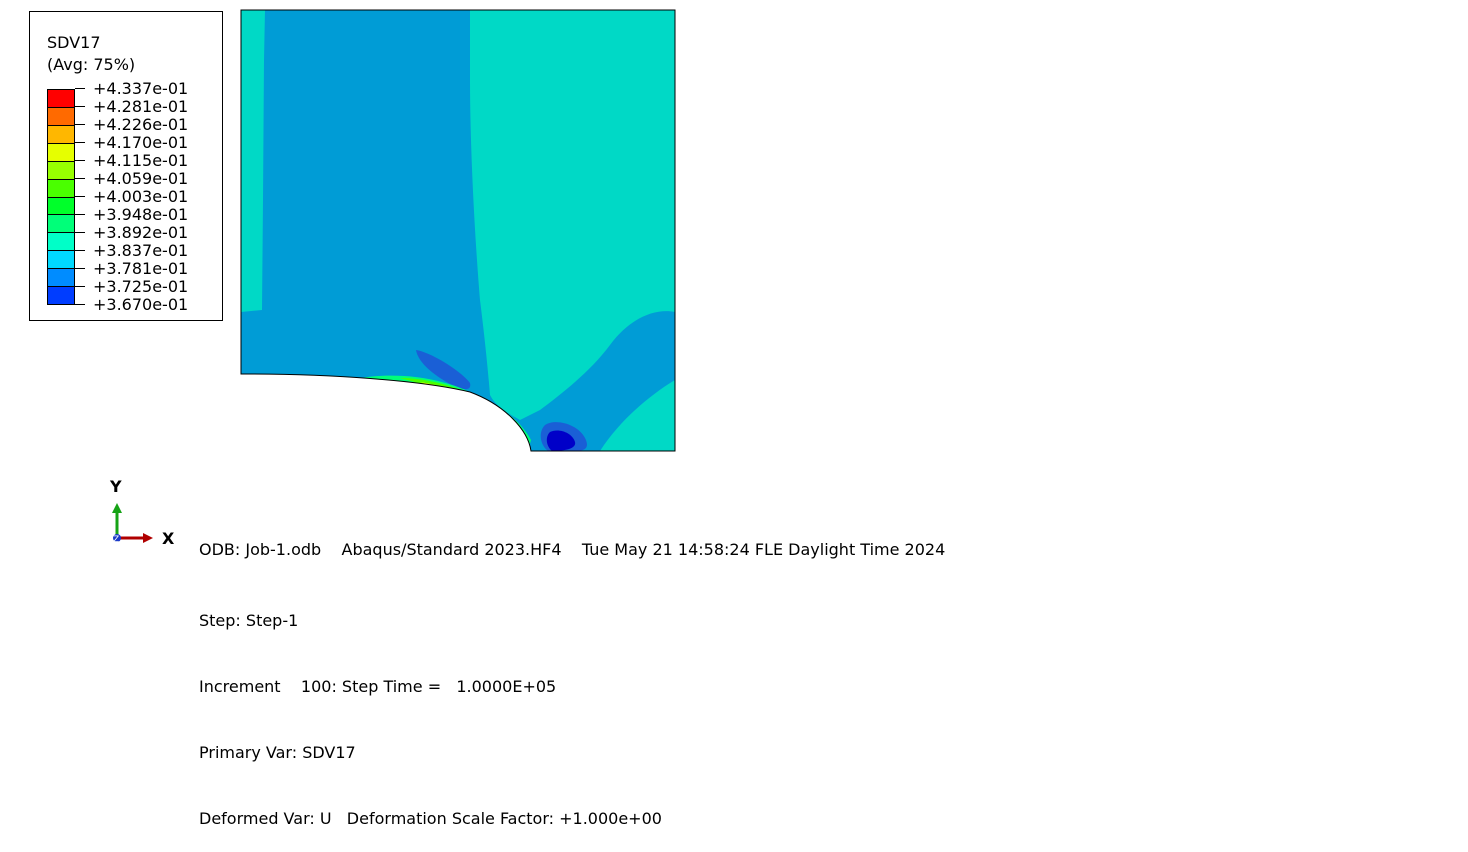 The width and height of the screenshot is (1468, 852). I want to click on step-line: Step: Step-1, so click(249, 620).